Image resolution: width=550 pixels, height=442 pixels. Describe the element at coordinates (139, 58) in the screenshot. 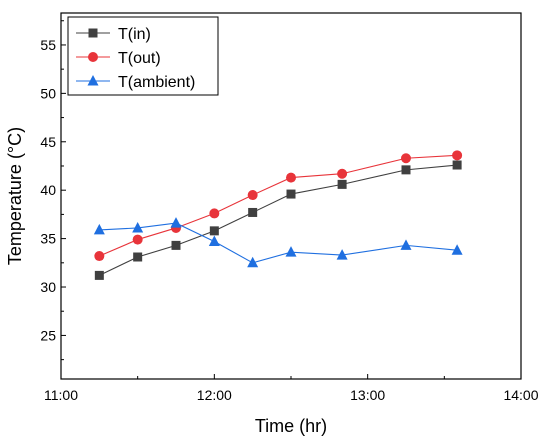

I see `legend-label: T(out)` at that location.